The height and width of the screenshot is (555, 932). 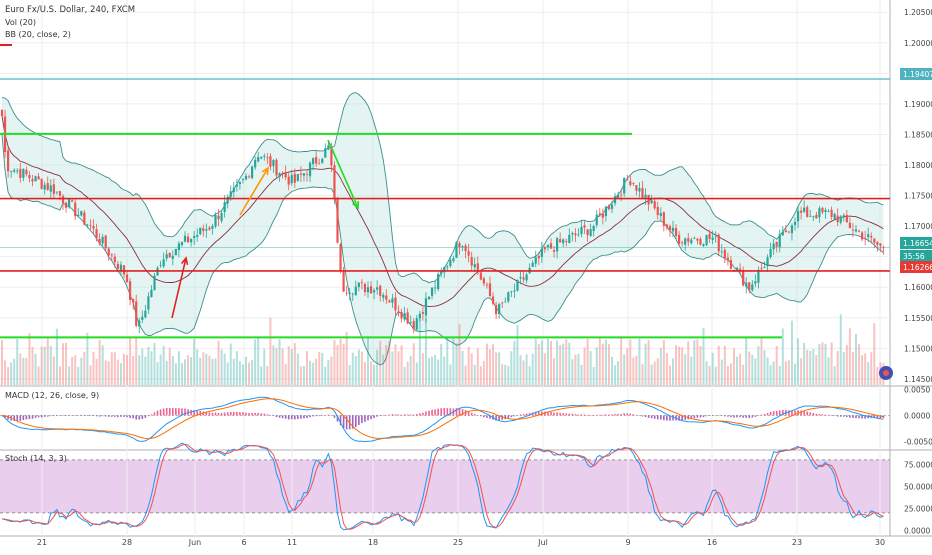 I want to click on macd-tick-label: -0.0050, so click(x=918, y=441).